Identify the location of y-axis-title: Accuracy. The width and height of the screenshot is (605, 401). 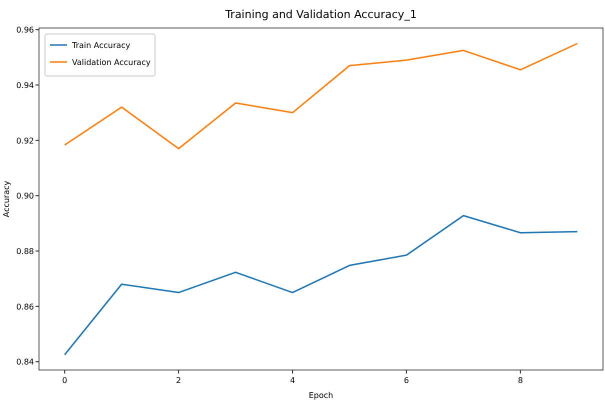
(6, 199).